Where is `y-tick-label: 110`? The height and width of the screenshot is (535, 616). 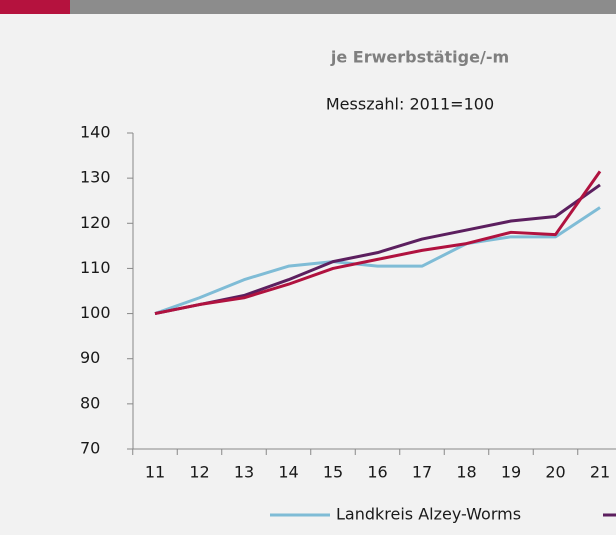 y-tick-label: 110 is located at coordinates (95, 267).